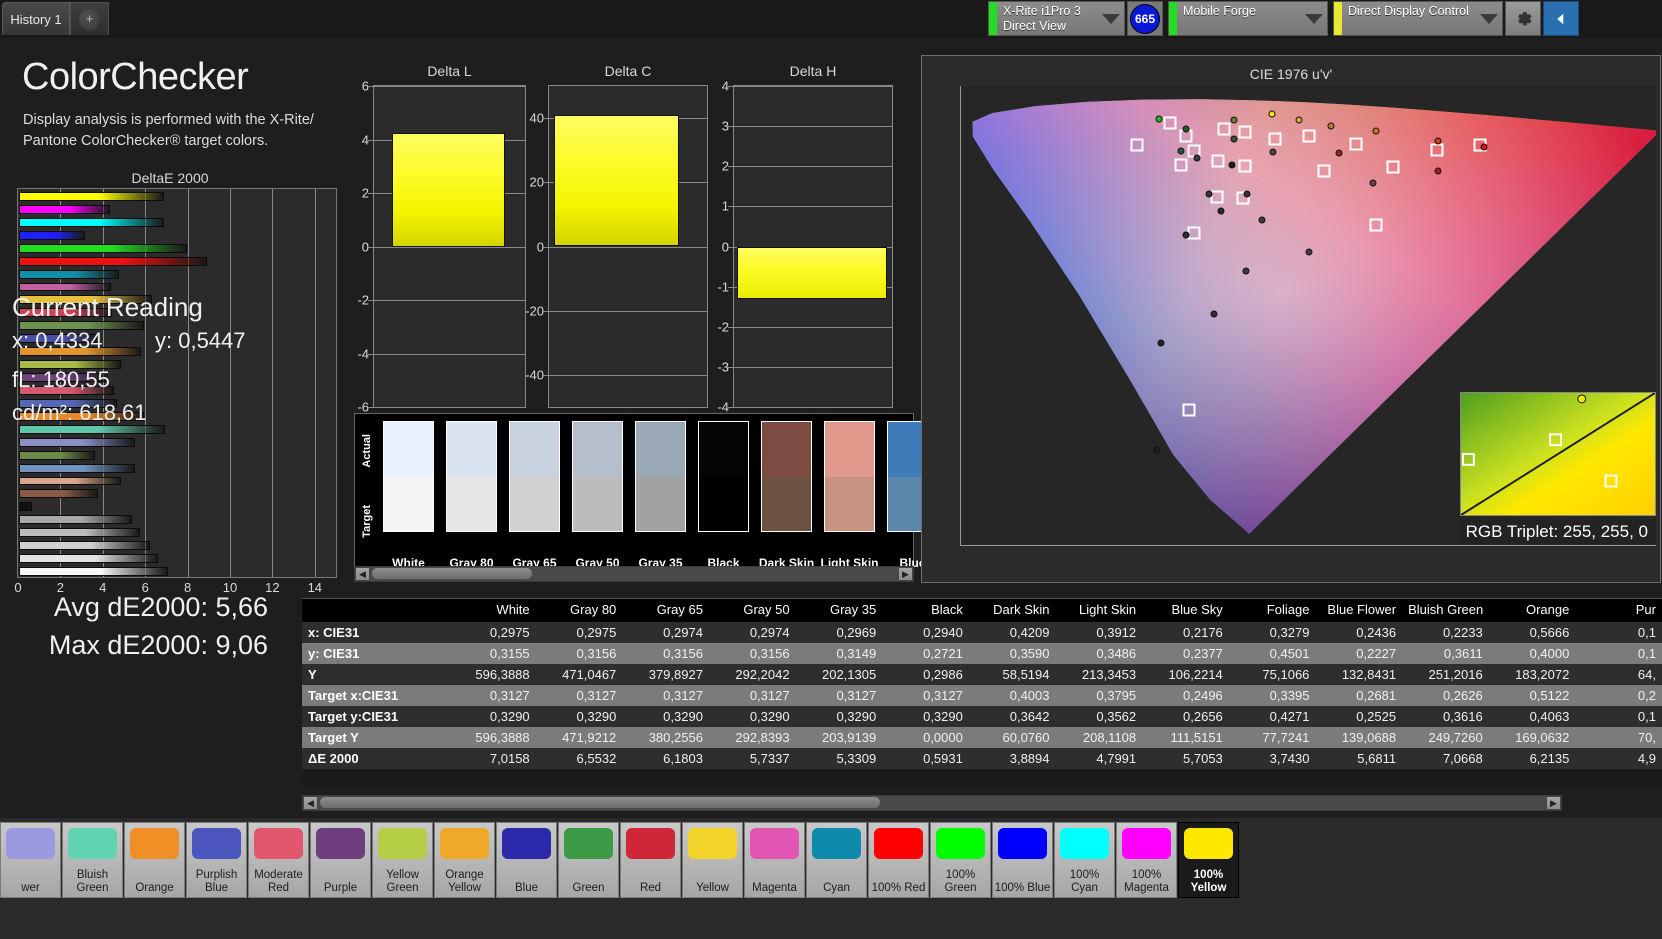  What do you see at coordinates (1084, 860) in the screenshot?
I see `patch-chip: 100% Cyan` at bounding box center [1084, 860].